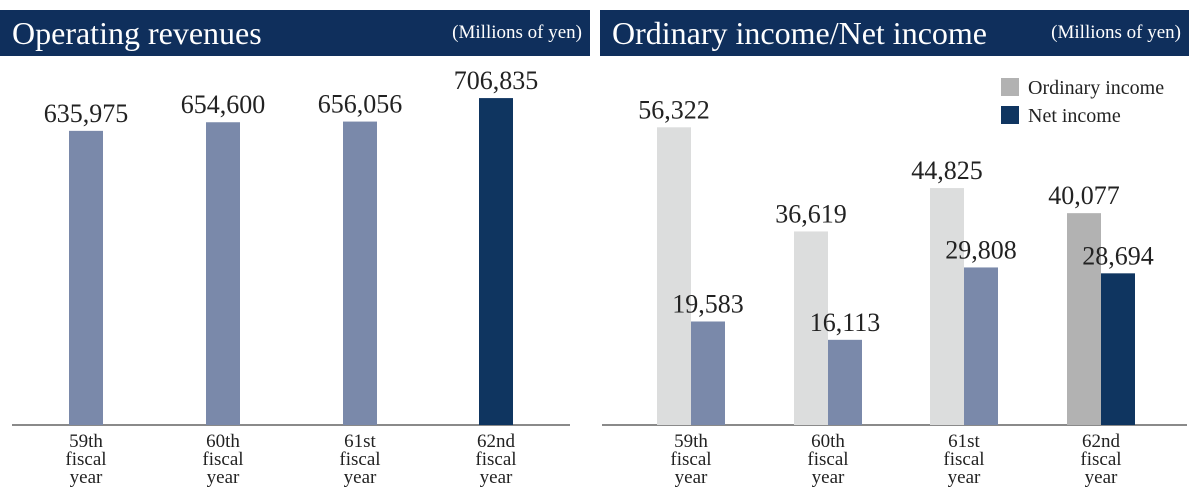 This screenshot has height=492, width=1189. What do you see at coordinates (137, 33) in the screenshot?
I see `operating-revenues-title: Operating revenues` at bounding box center [137, 33].